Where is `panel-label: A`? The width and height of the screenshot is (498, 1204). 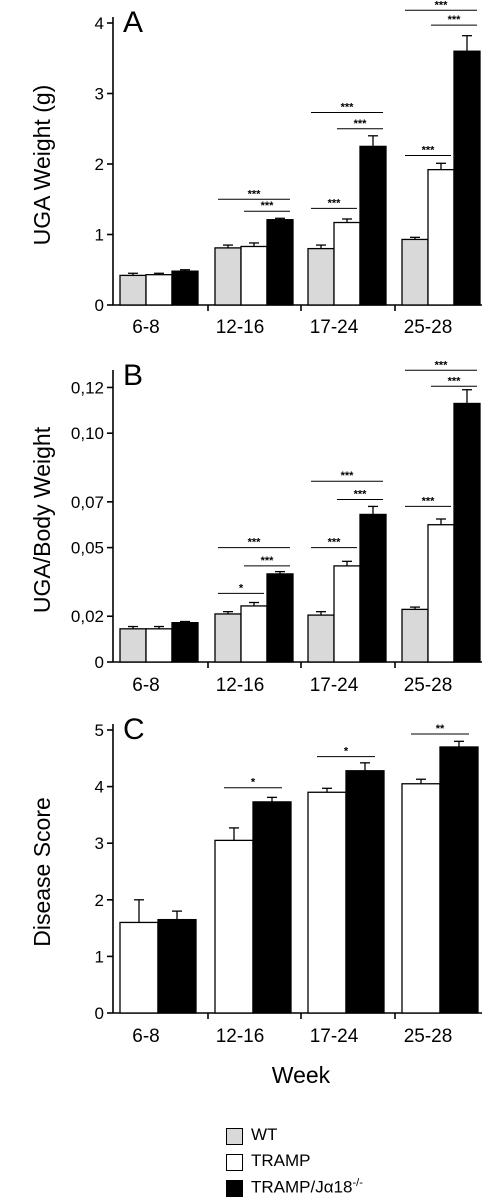 panel-label: A is located at coordinates (133, 22).